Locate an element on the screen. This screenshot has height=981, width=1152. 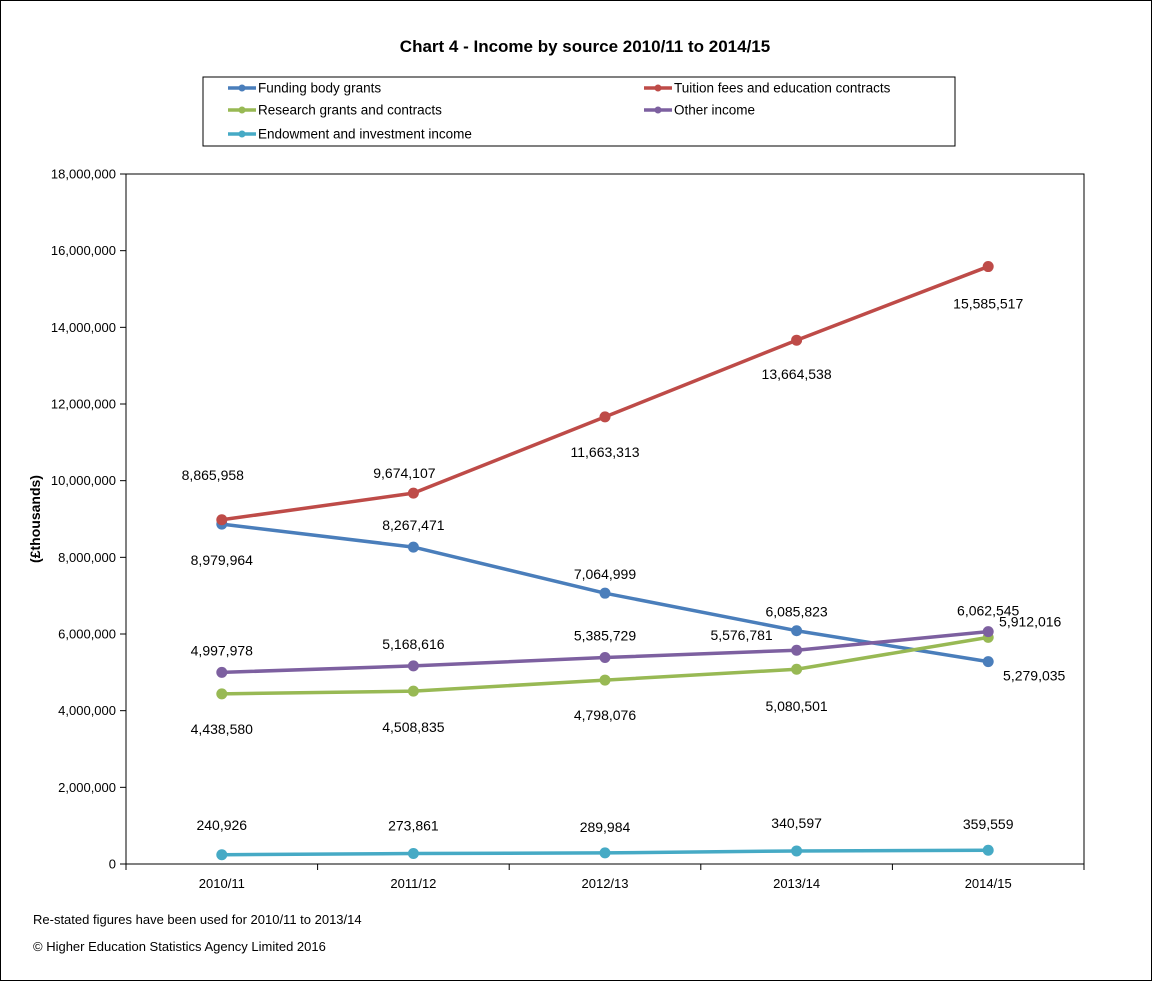
legend-label: Tuition fees and education contracts is located at coordinates (782, 88).